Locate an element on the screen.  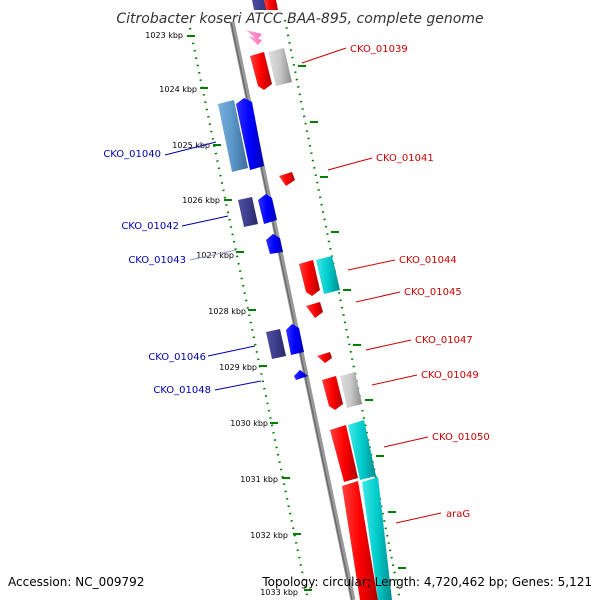
kbp-tick-label: 1027 kbp is located at coordinates (215, 255).